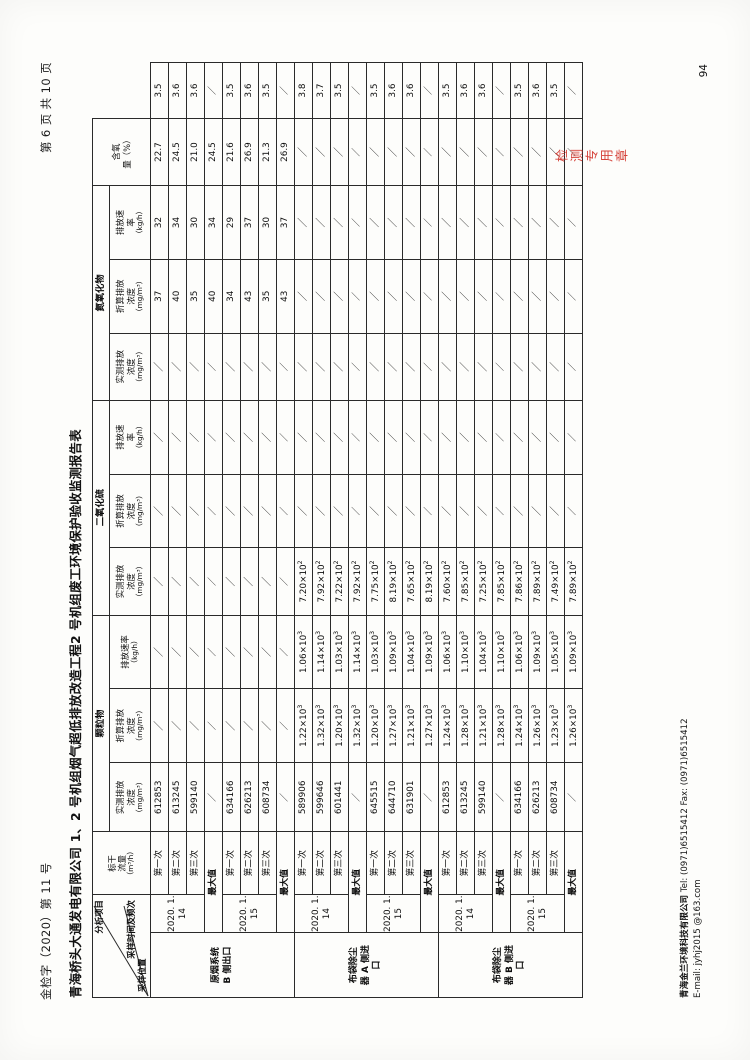  What do you see at coordinates (483, 652) in the screenshot?
I see `cell-pm-converted: 1.04×103` at bounding box center [483, 652].